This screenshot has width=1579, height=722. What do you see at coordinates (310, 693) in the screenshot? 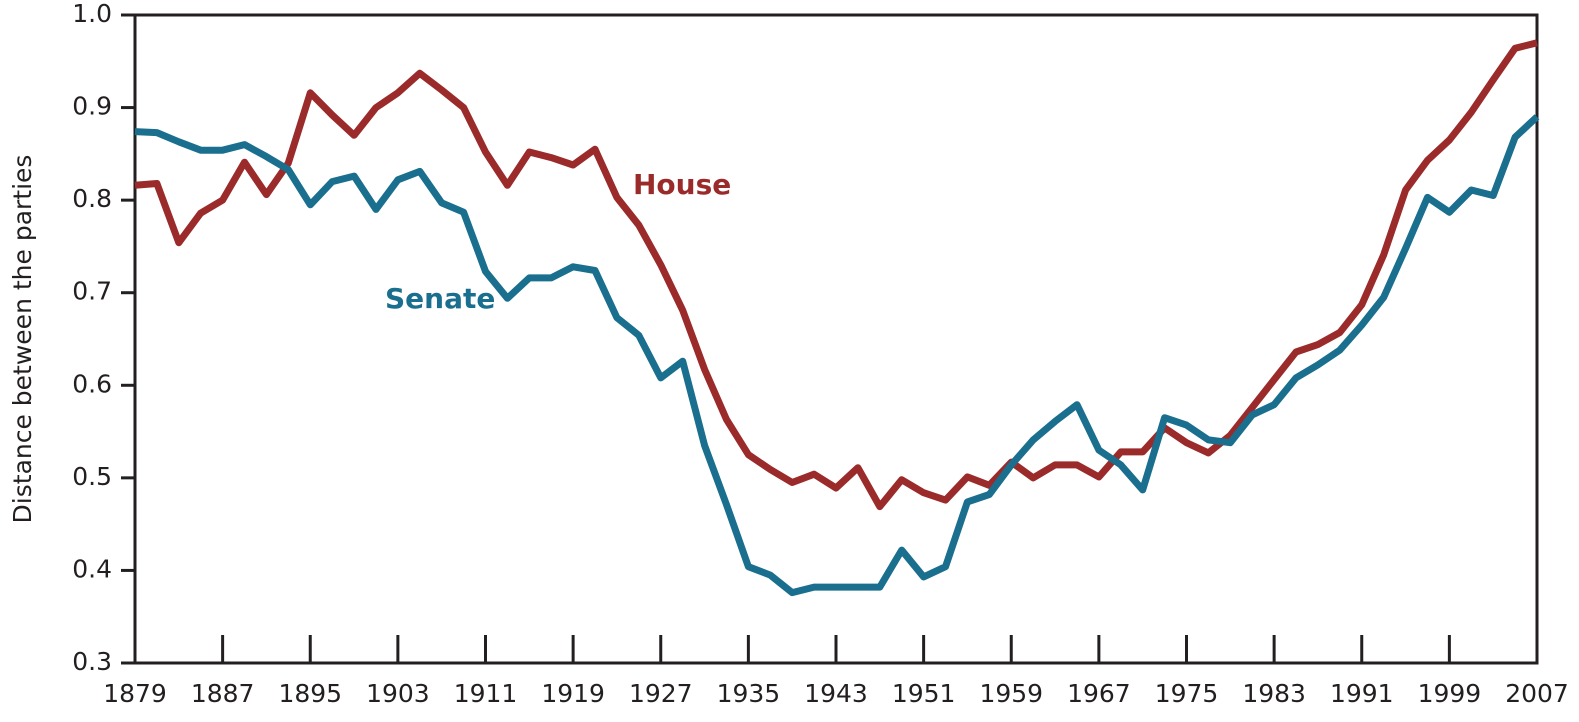
I see `x-tick-label: 1895` at bounding box center [310, 693].